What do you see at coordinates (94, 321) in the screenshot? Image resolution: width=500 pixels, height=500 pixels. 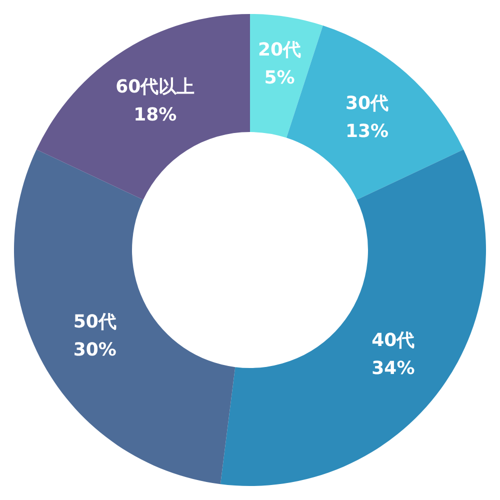 I see `slice-label: 50代` at bounding box center [94, 321].